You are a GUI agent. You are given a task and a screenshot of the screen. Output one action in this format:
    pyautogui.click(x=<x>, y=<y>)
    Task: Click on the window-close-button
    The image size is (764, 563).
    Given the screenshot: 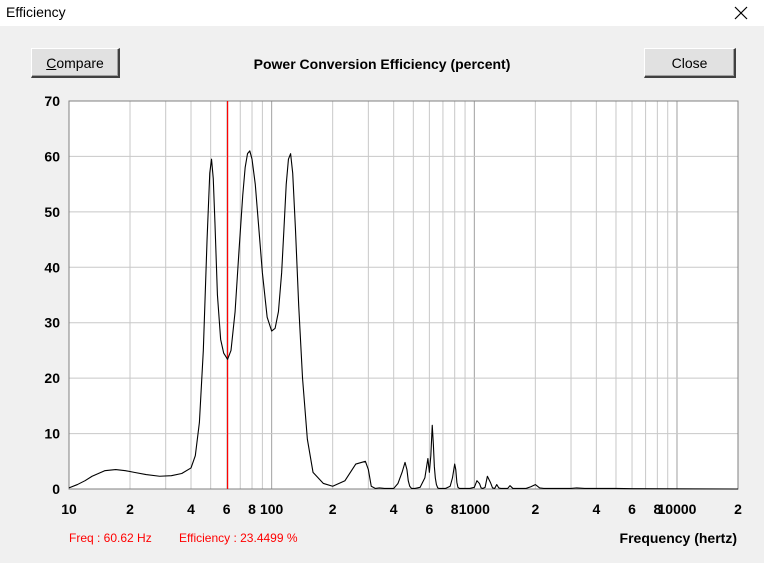 What is the action you would take?
    pyautogui.click(x=741, y=13)
    